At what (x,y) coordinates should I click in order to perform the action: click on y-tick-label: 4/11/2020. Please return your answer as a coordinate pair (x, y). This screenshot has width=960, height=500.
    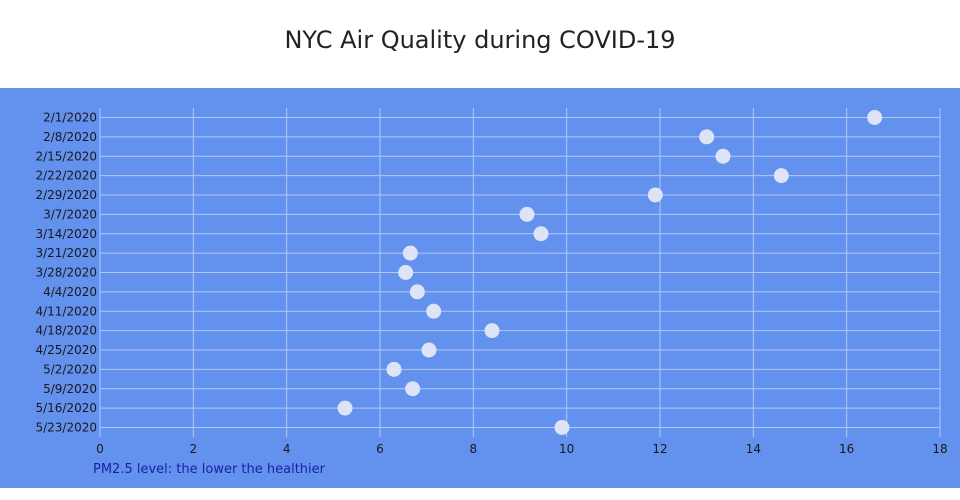
    Looking at the image, I should click on (66, 311).